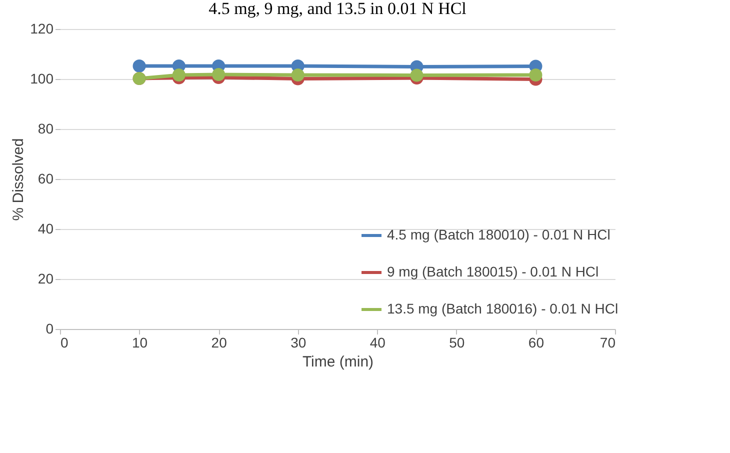 Image resolution: width=730 pixels, height=453 pixels. Describe the element at coordinates (338, 362) in the screenshot. I see `x-axis-title: Time (min)` at that location.